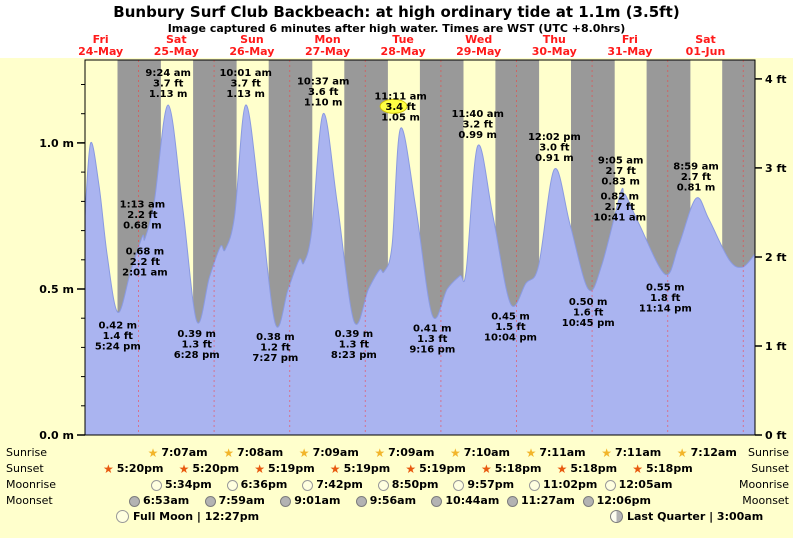 This screenshot has width=793, height=538. Describe the element at coordinates (695, 516) in the screenshot. I see `moon-phase-label: Last Quarter | 3:00am` at that location.